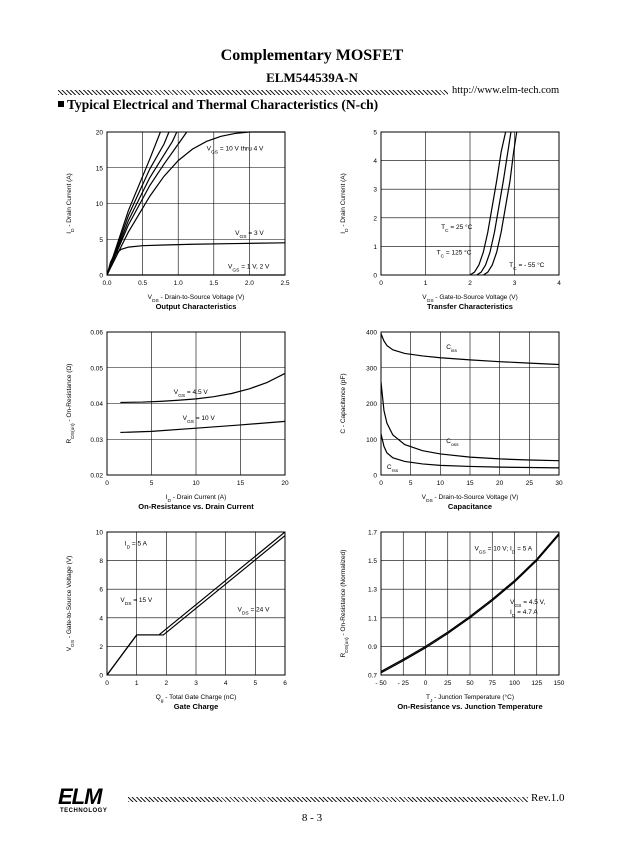 The width and height of the screenshot is (624, 865). Describe the element at coordinates (371, 404) in the screenshot. I see `y-tick-label: 200` at that location.